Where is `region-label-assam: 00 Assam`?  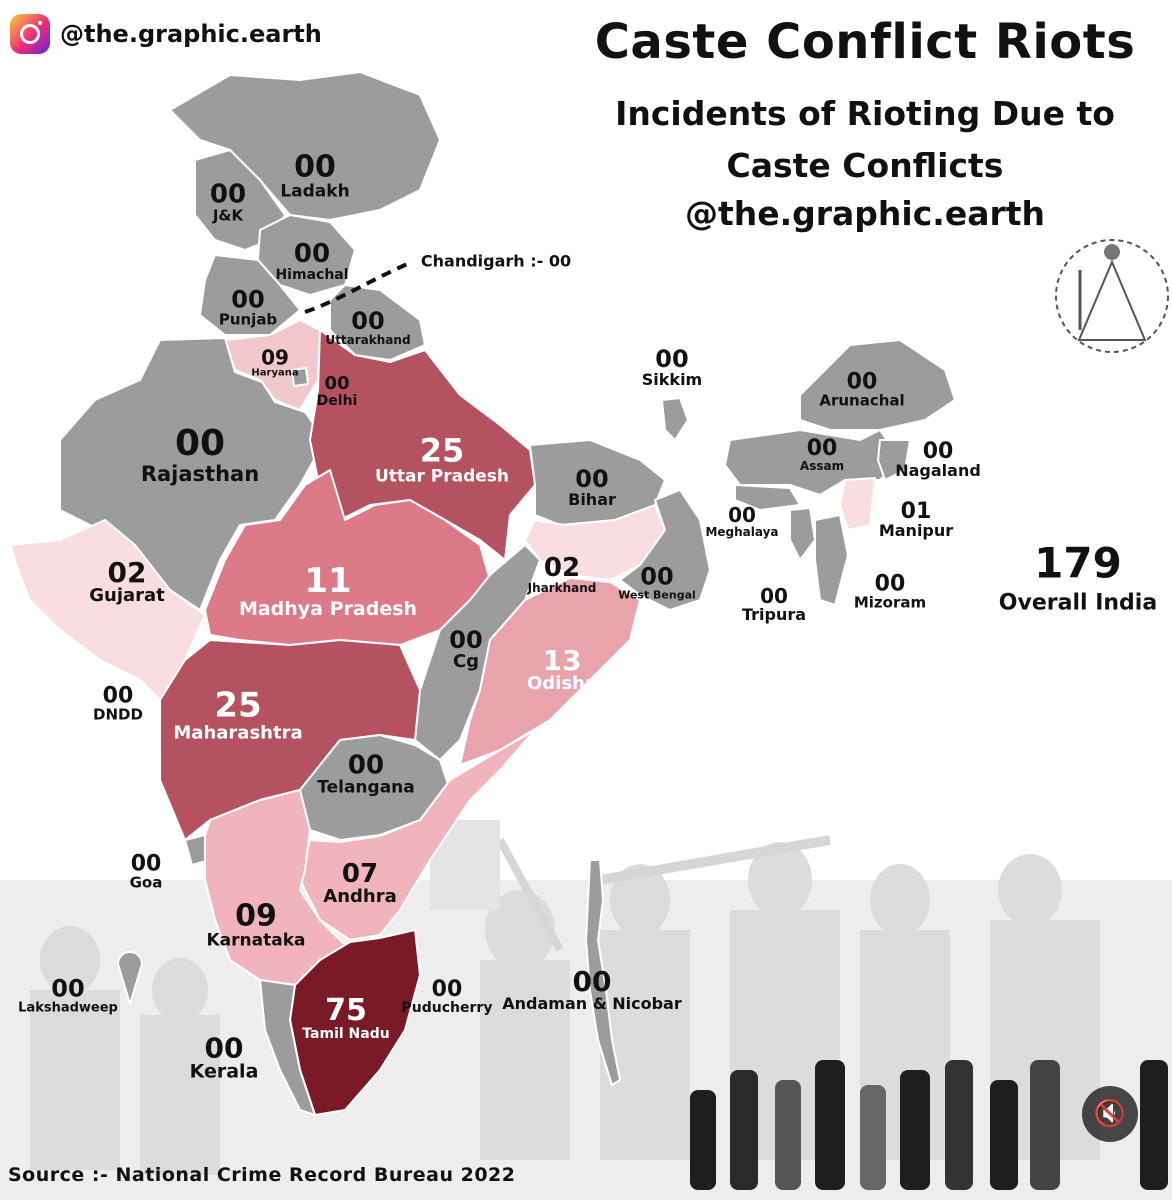 region-label-assam: 00 Assam is located at coordinates (822, 455).